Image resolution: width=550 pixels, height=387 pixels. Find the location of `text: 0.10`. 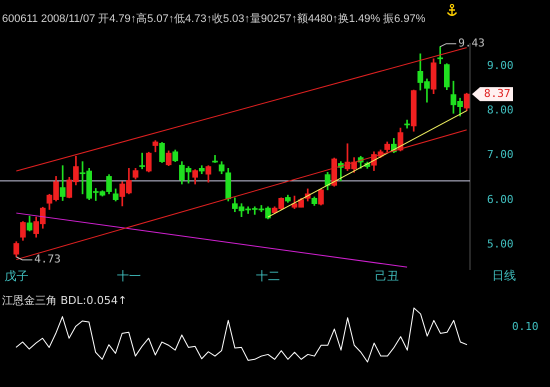

text: 0.10 is located at coordinates (525, 326).